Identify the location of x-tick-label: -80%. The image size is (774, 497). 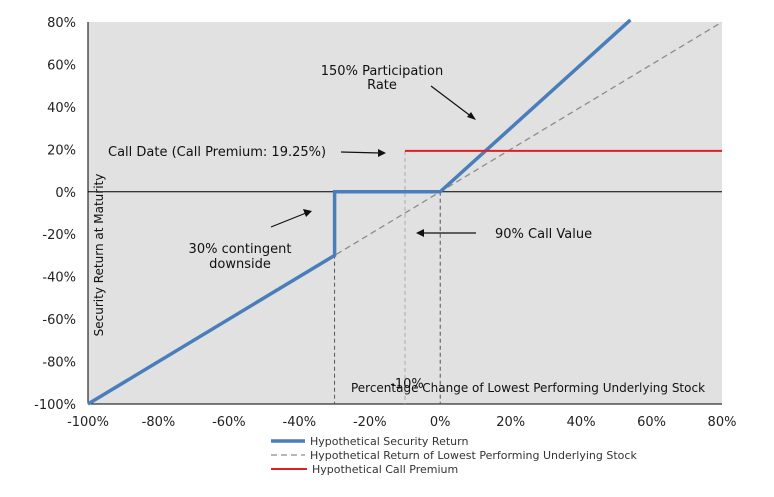
(159, 422).